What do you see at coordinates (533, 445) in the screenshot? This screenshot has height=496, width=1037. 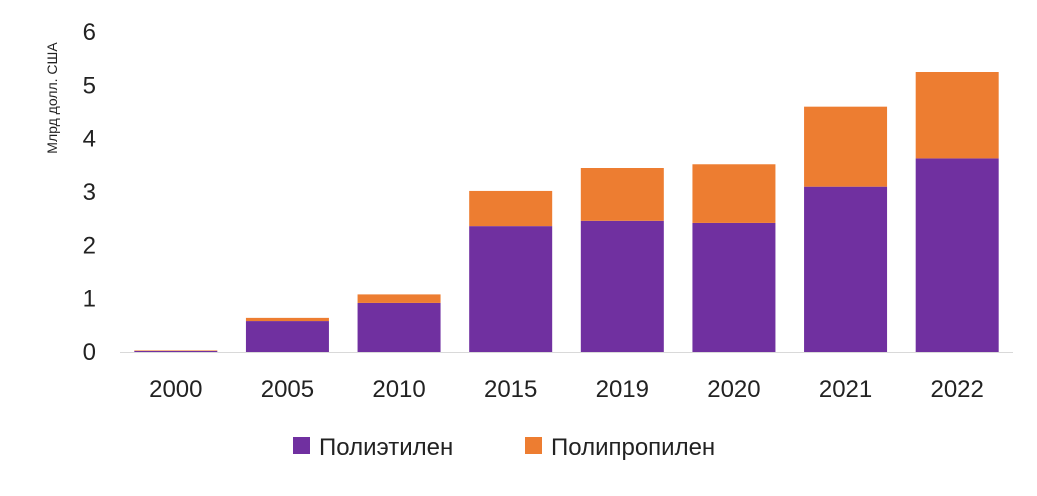 I see `legend-swatch-polypropylene` at bounding box center [533, 445].